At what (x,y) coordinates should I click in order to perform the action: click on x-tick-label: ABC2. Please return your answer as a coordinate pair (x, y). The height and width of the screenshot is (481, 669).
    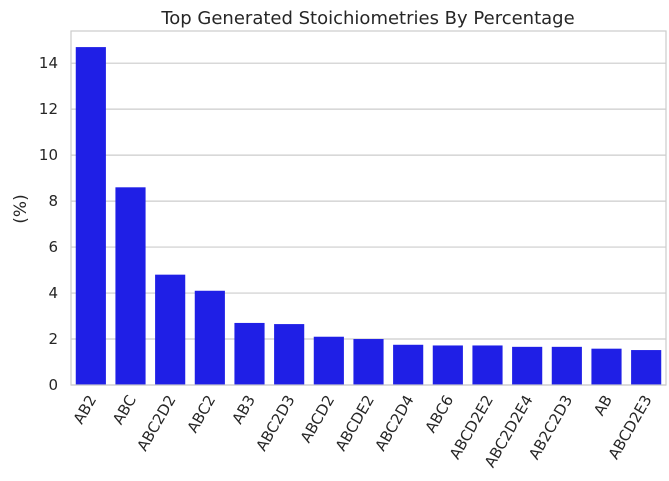
    Looking at the image, I should click on (202, 414).